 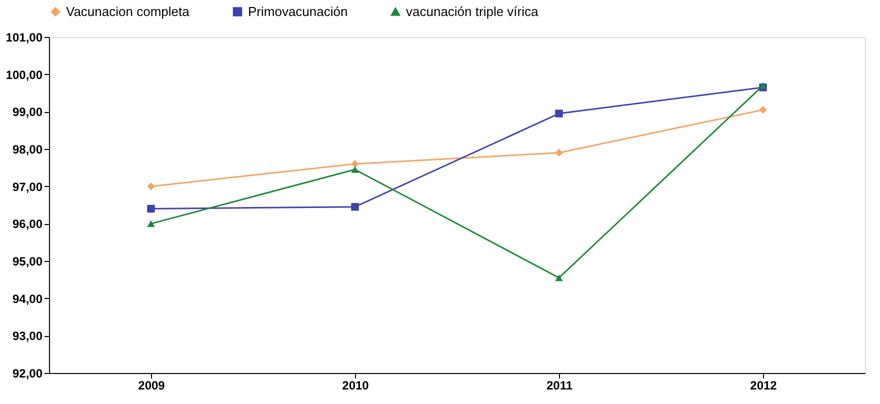 I want to click on y-tick-label: 97,00, so click(x=27, y=187).